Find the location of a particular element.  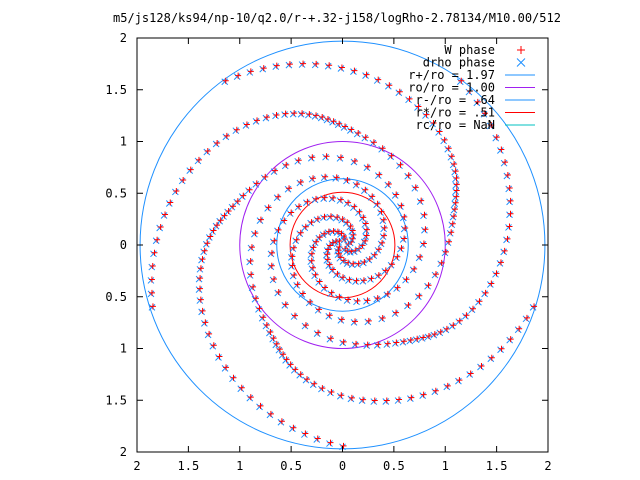

legend-label: W phase is located at coordinates (469, 50).